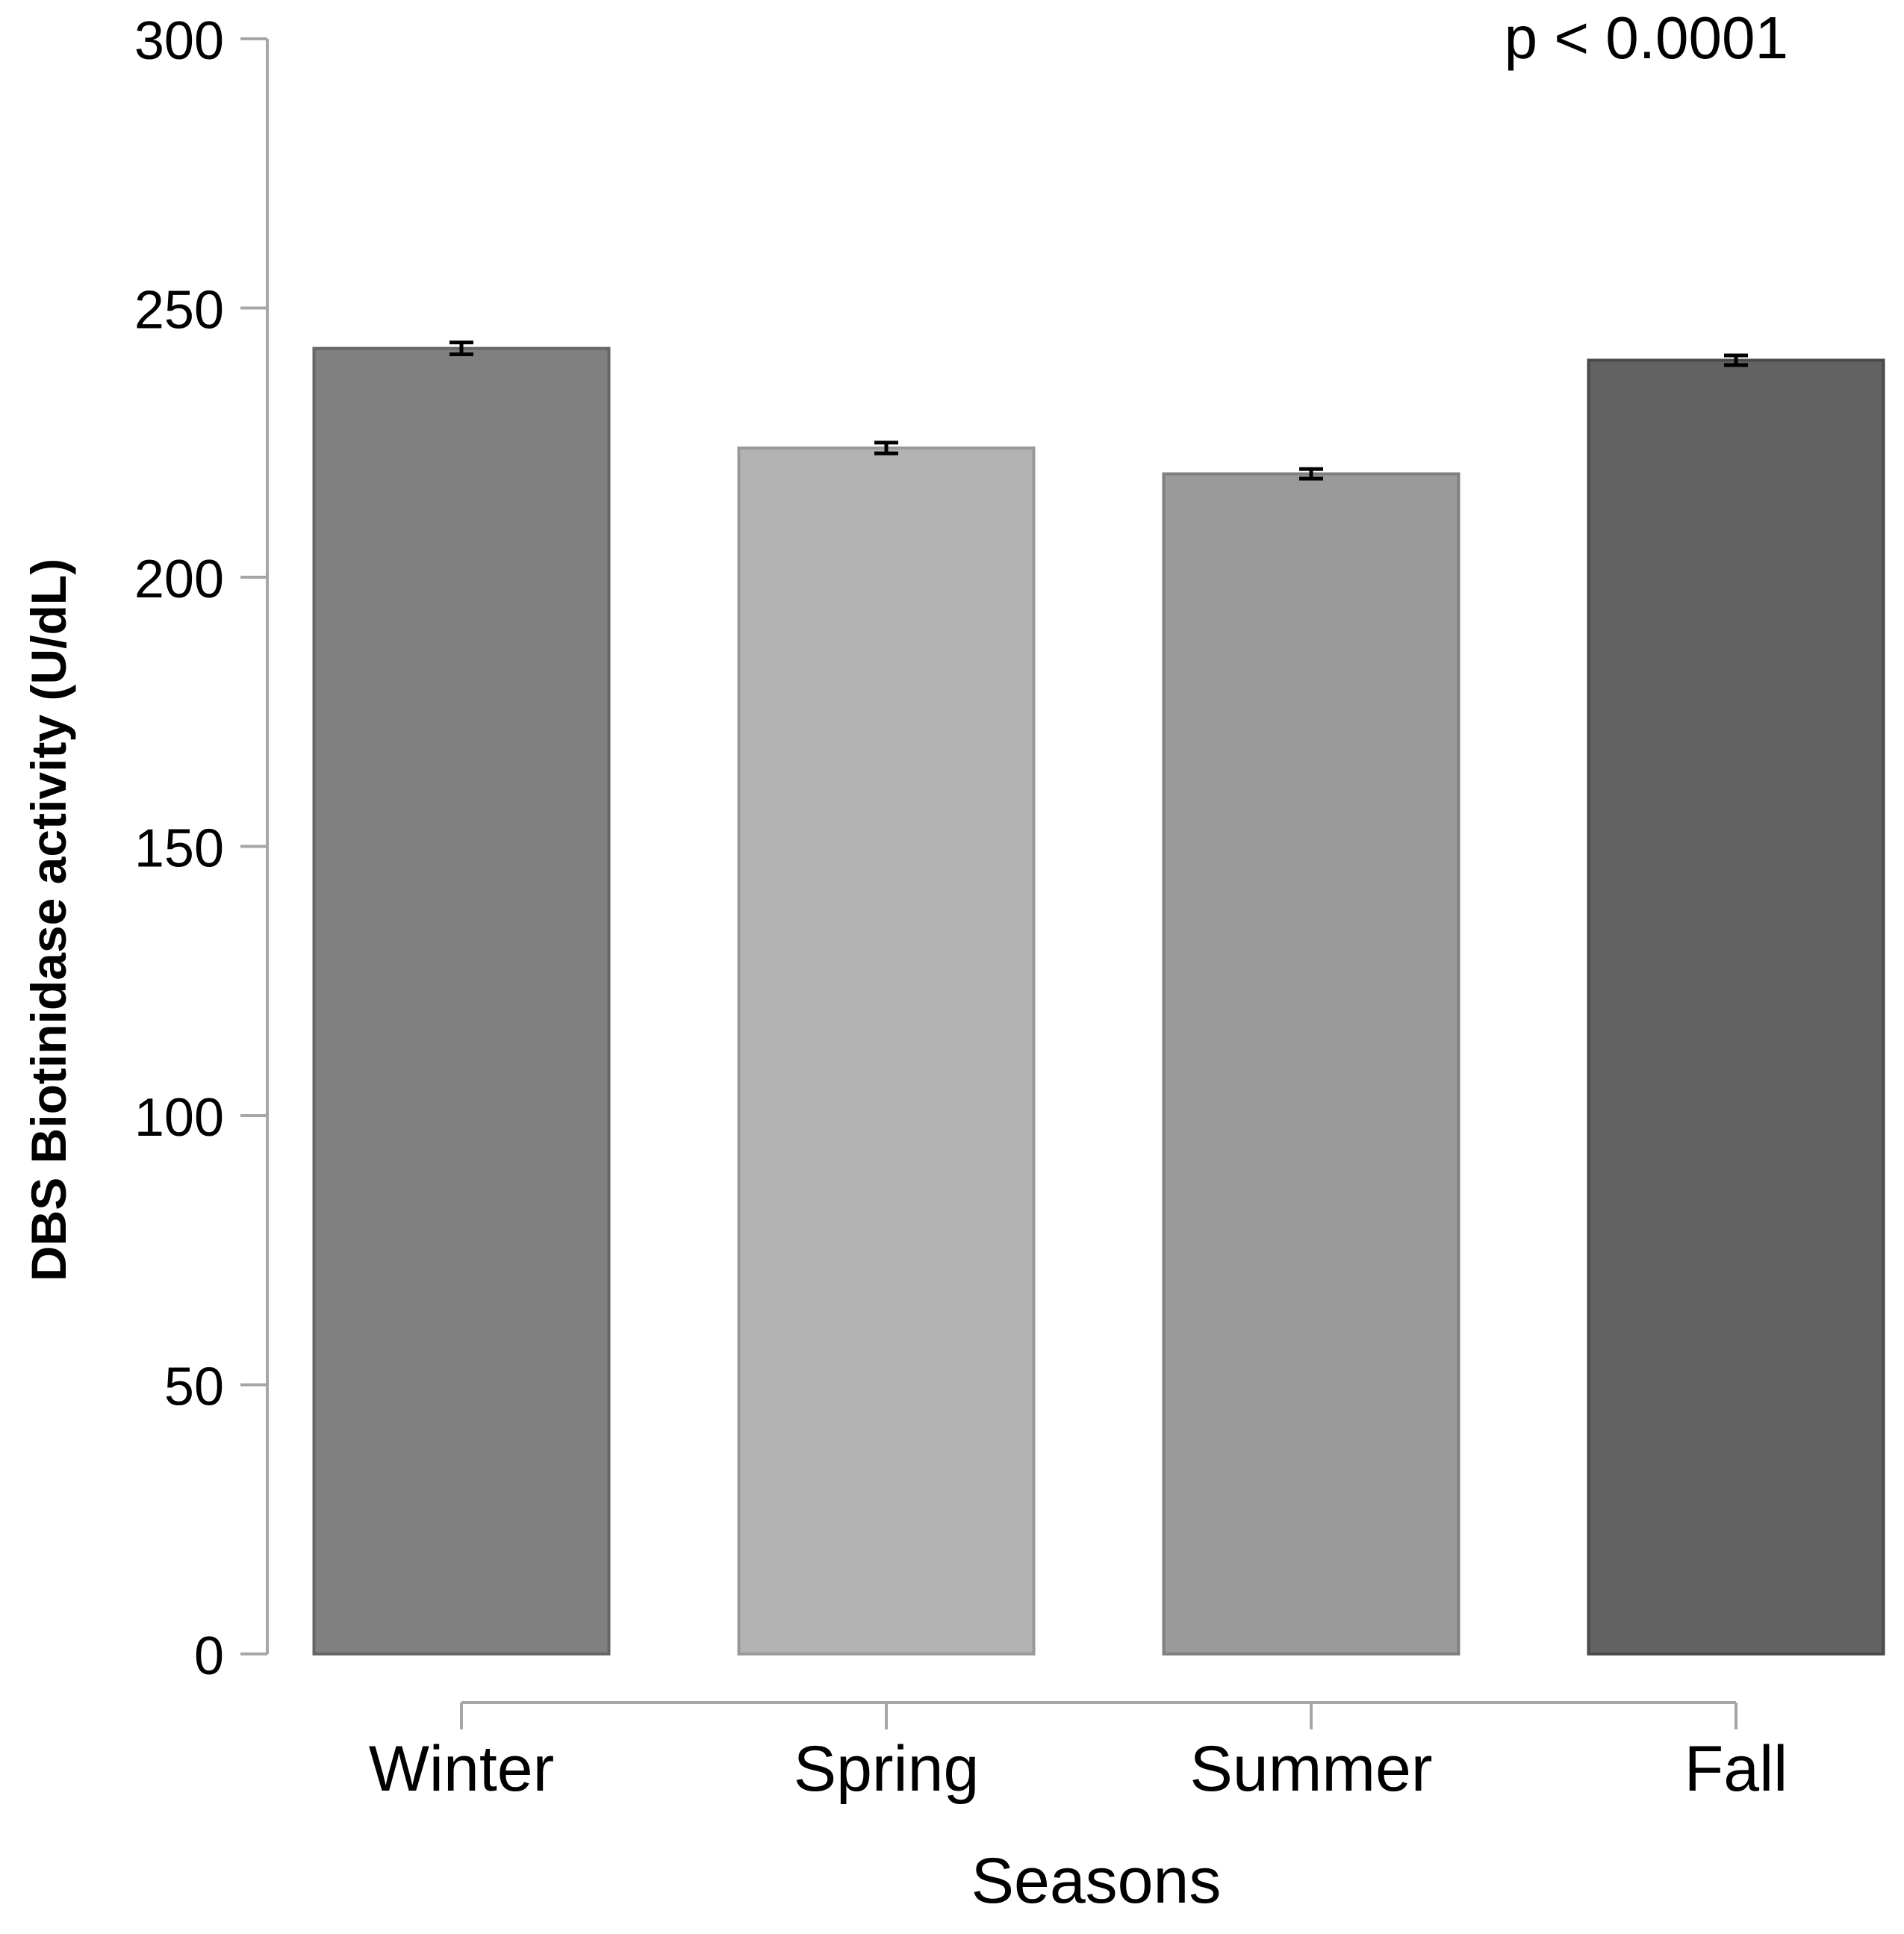  Describe the element at coordinates (179, 1118) in the screenshot. I see `y-tick-label: 100` at that location.